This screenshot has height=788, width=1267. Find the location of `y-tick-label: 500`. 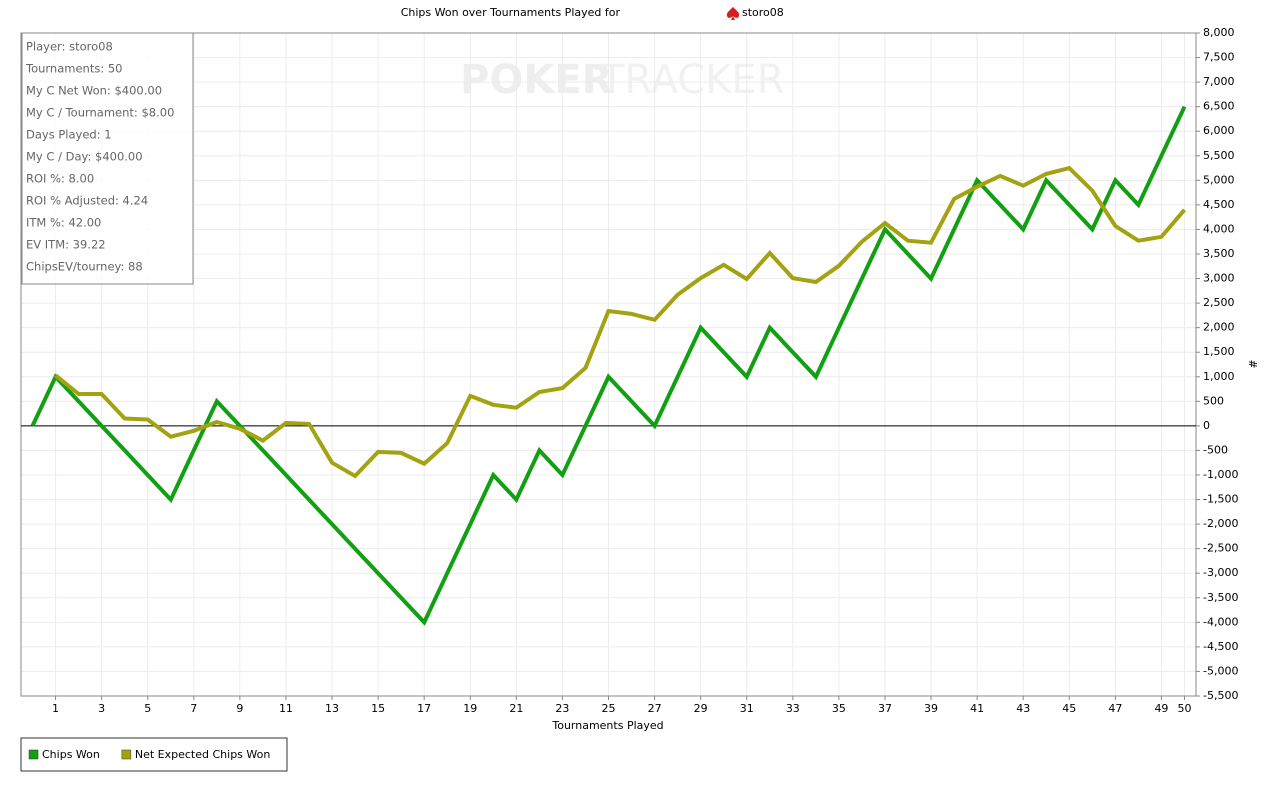

y-tick-label: 500 is located at coordinates (1213, 400).